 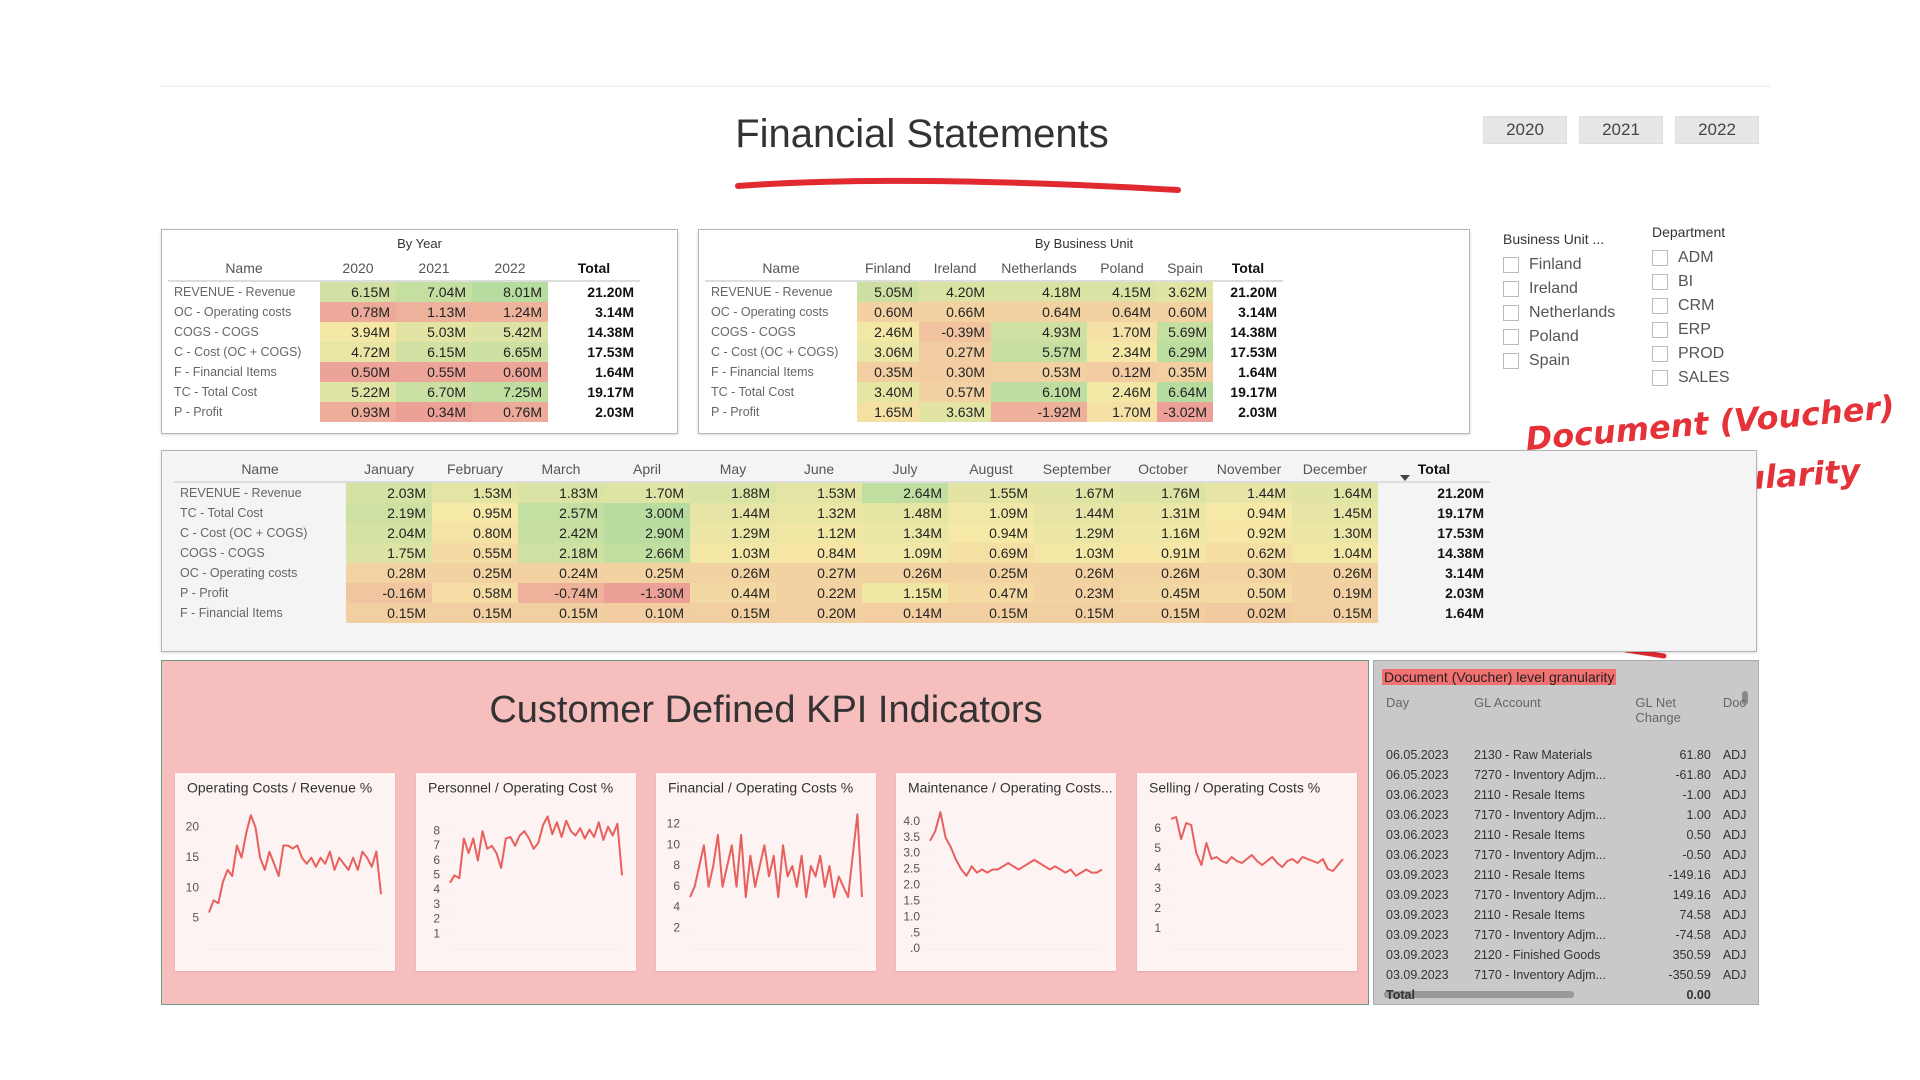 What do you see at coordinates (647, 470) in the screenshot?
I see `column-header: April` at bounding box center [647, 470].